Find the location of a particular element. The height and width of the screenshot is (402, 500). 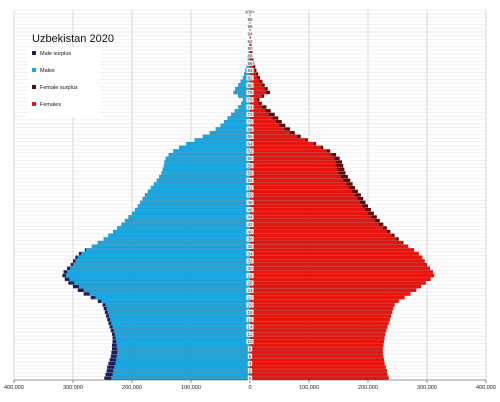

age-label: 66 is located at coordinates (250, 136).